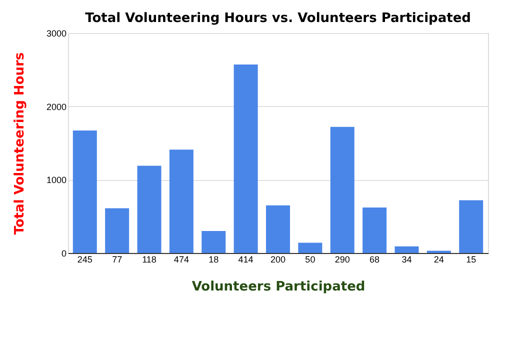 The width and height of the screenshot is (522, 340). Describe the element at coordinates (246, 259) in the screenshot. I see `x-tick-label: 414` at that location.